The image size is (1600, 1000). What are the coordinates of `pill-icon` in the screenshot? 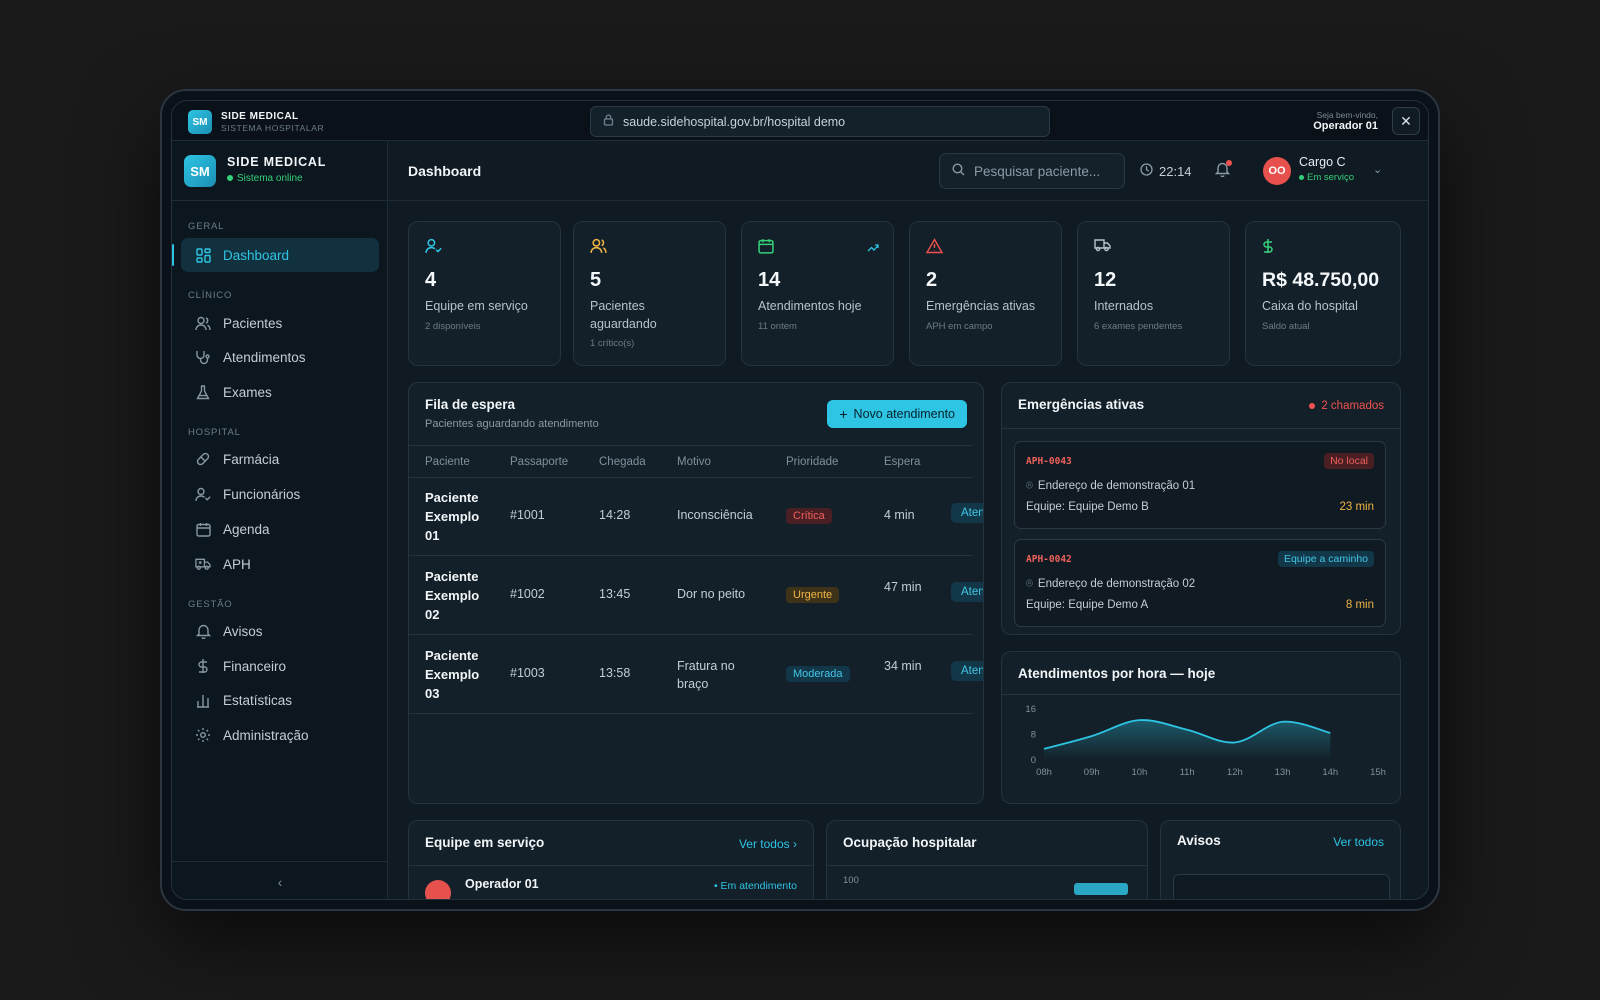 It's located at (203, 459).